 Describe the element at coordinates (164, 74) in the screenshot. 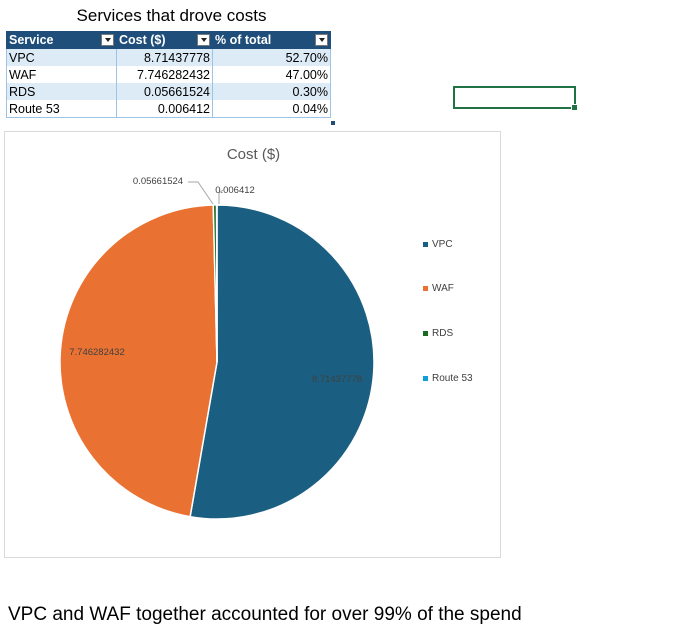

I see `cell-cost: 7.746282432` at that location.